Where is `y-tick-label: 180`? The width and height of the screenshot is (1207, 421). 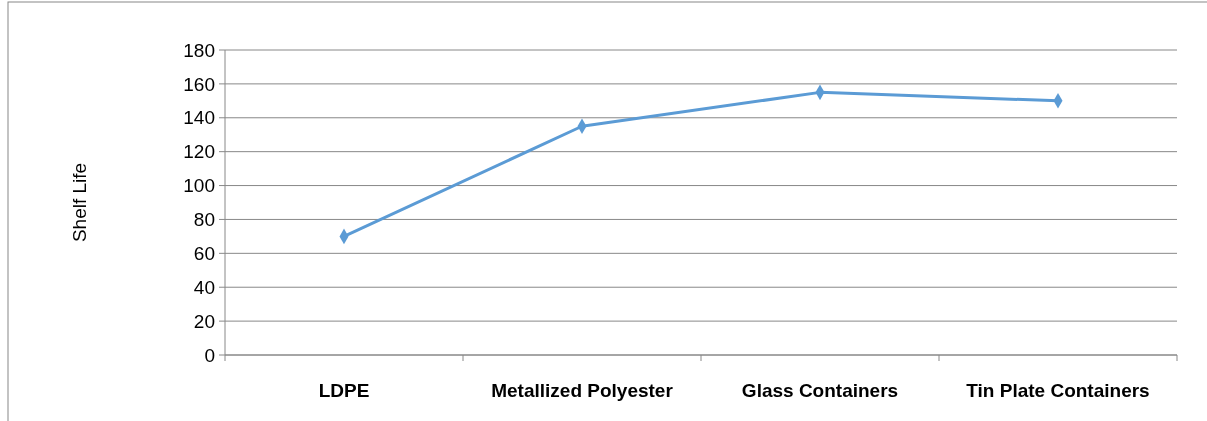
y-tick-label: 180 is located at coordinates (199, 50).